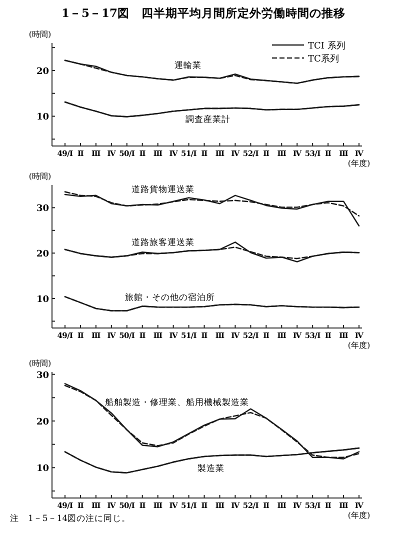 The height and width of the screenshot is (549, 407). I want to click on annotation: 船舶製造・修理業、船用機械製造業, so click(177, 402).